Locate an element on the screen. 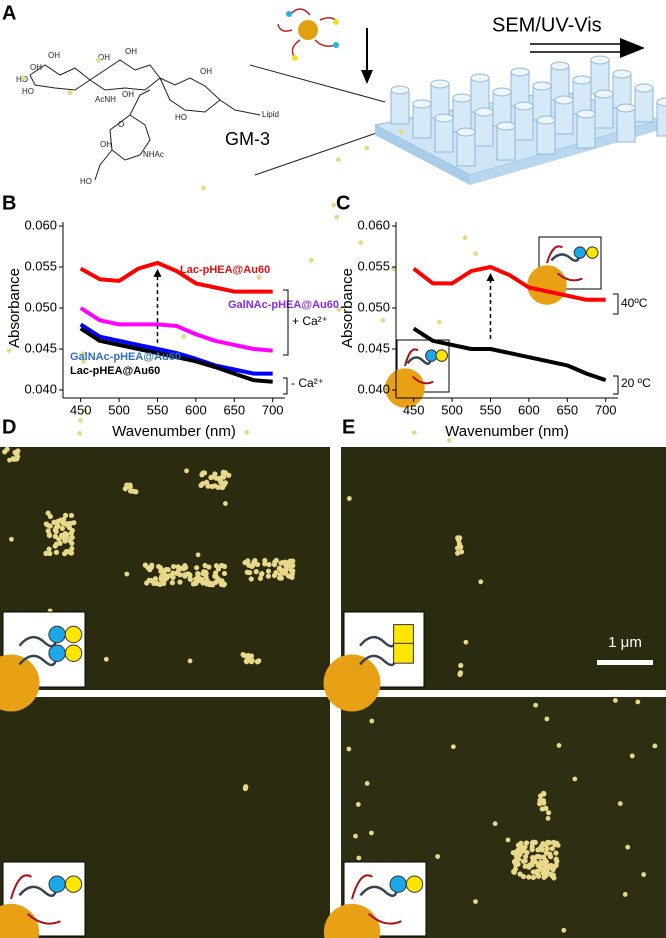 The image size is (666, 938). panel-label: C is located at coordinates (343, 203).